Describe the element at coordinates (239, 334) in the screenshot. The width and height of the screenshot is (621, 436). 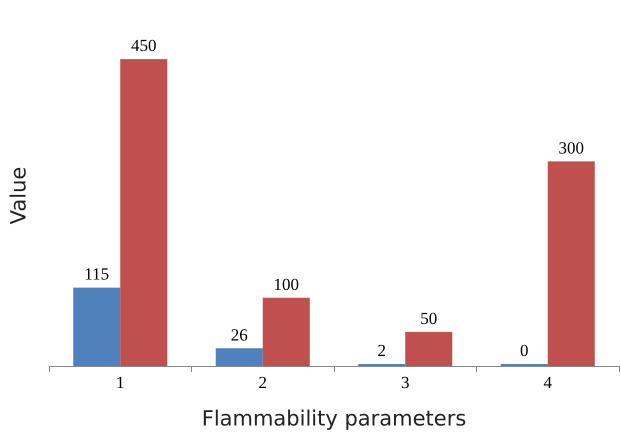
I see `data-label: 26` at that location.